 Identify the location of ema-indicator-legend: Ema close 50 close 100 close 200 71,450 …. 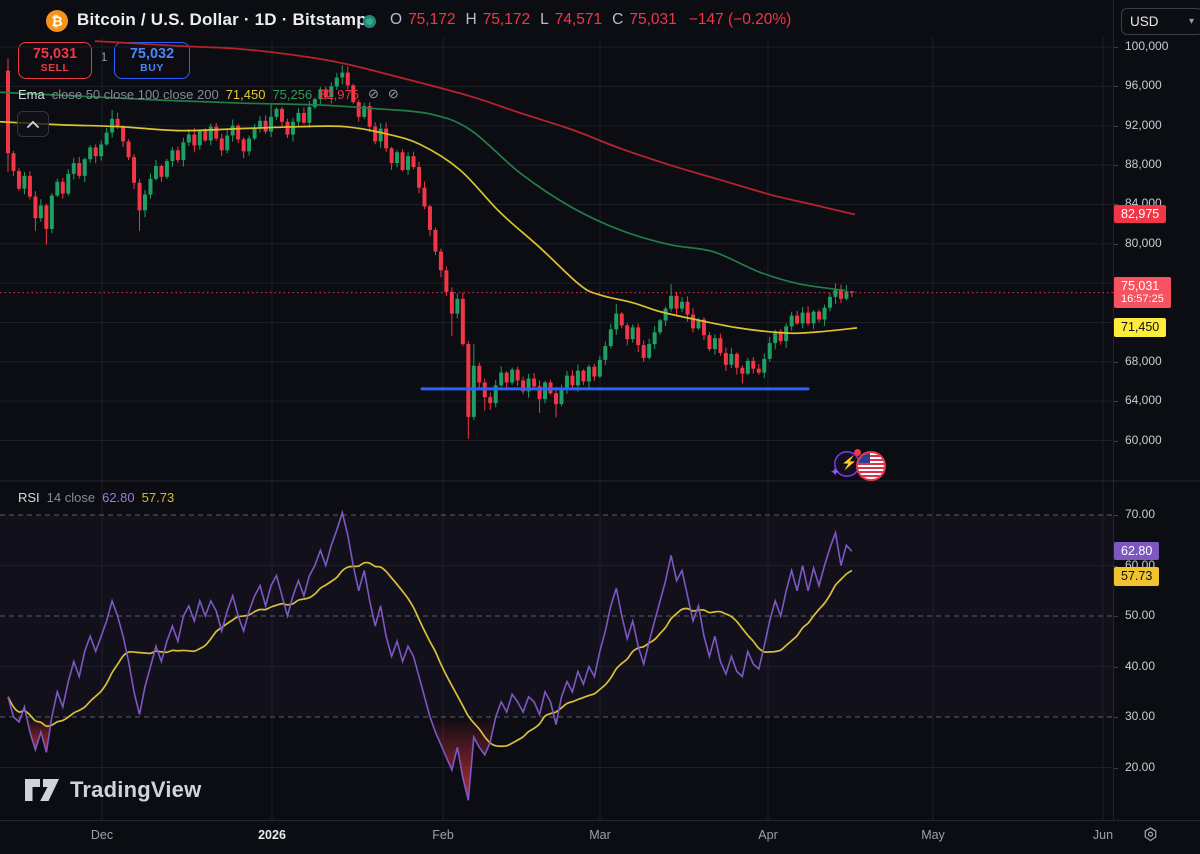
(208, 94).